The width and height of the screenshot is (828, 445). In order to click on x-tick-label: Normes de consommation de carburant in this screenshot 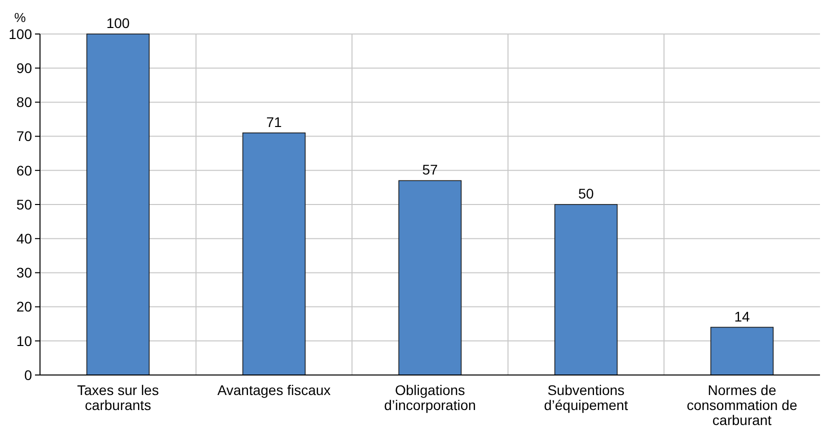, I will do `click(742, 405)`.